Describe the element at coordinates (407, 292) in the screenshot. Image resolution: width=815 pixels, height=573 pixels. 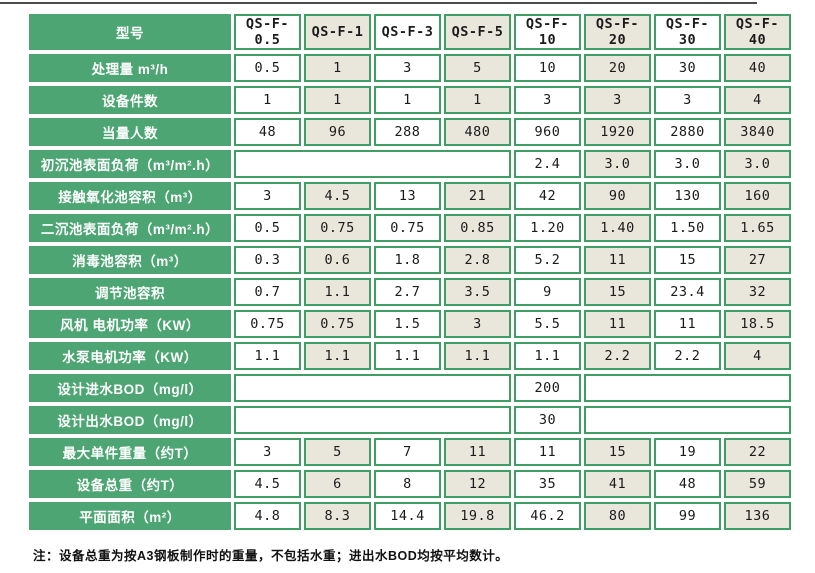
I see `spec-cell: 2.7` at that location.